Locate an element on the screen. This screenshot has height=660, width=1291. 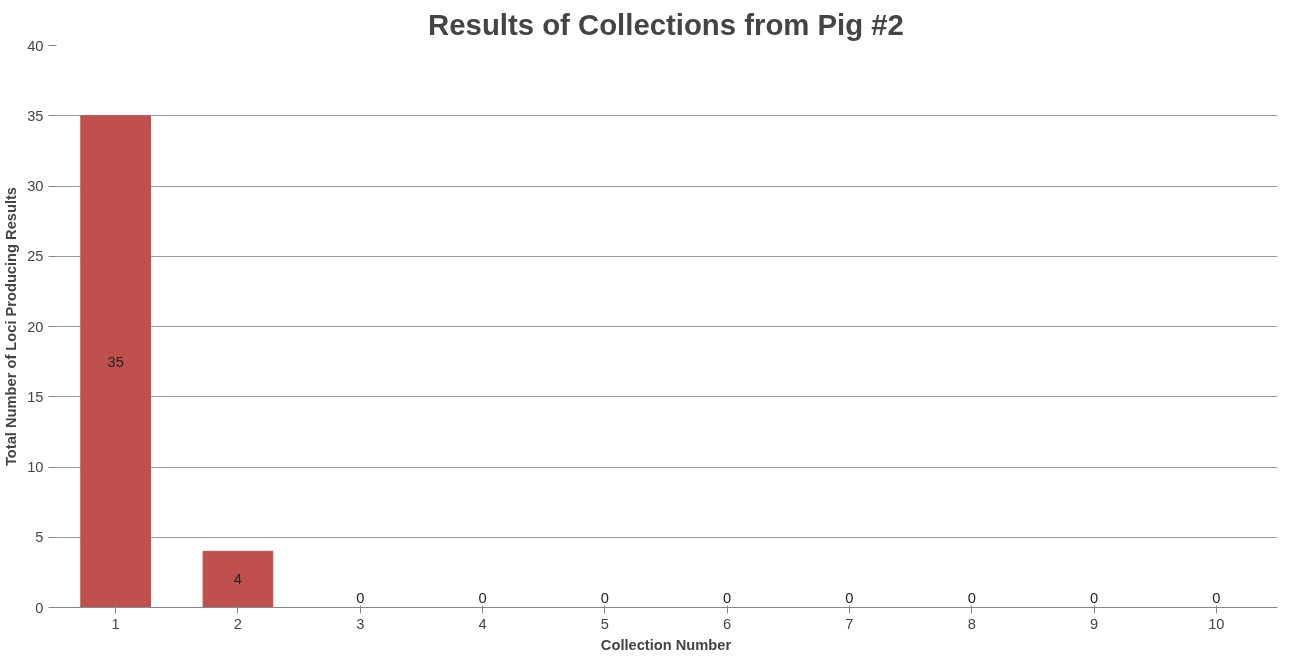
y-tick-label: 25 is located at coordinates (35, 256).